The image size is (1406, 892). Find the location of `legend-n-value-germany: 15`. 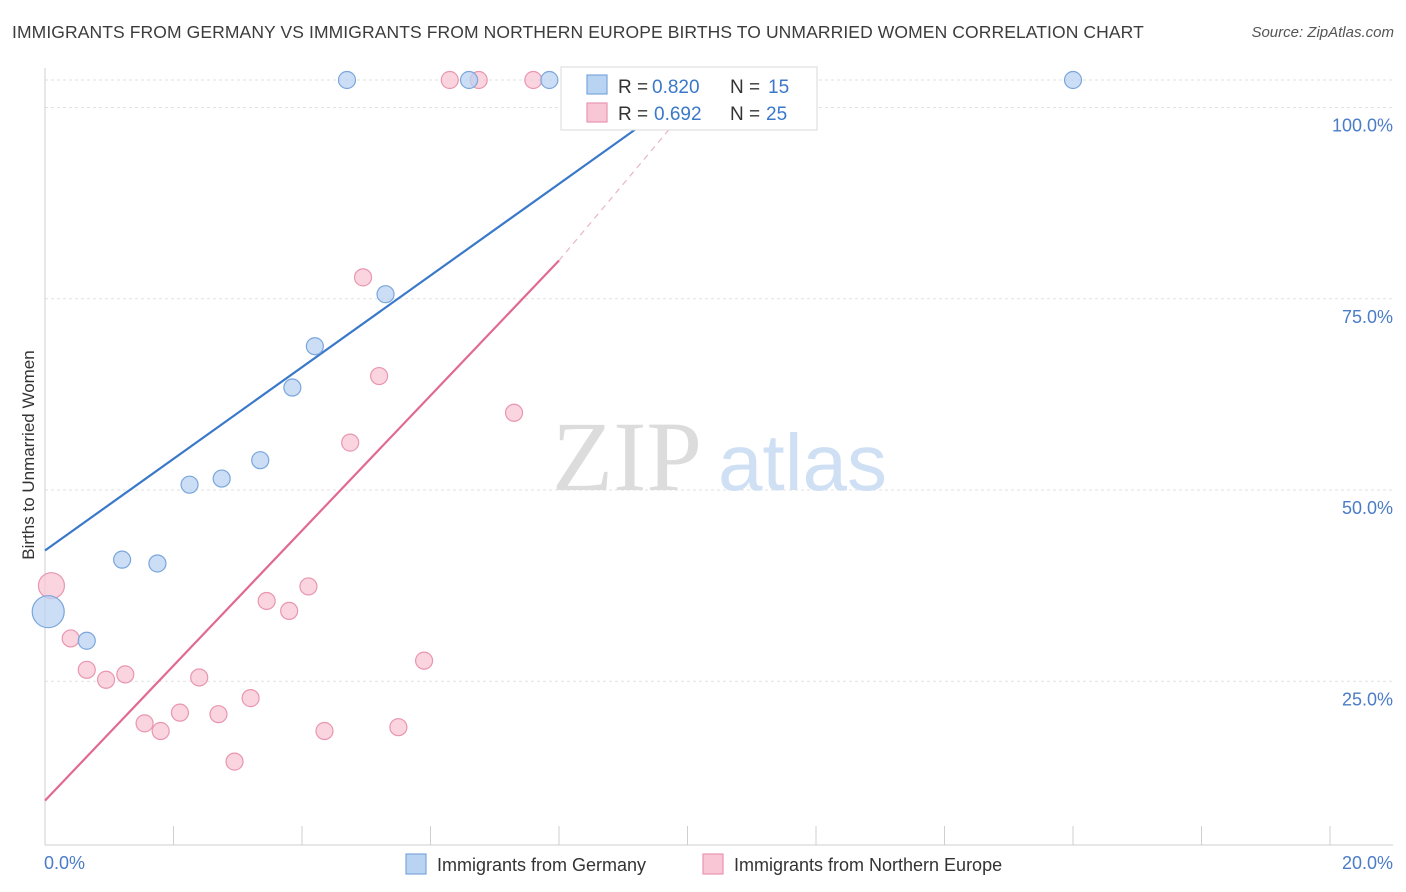

legend-n-value-germany: 15 is located at coordinates (778, 87).